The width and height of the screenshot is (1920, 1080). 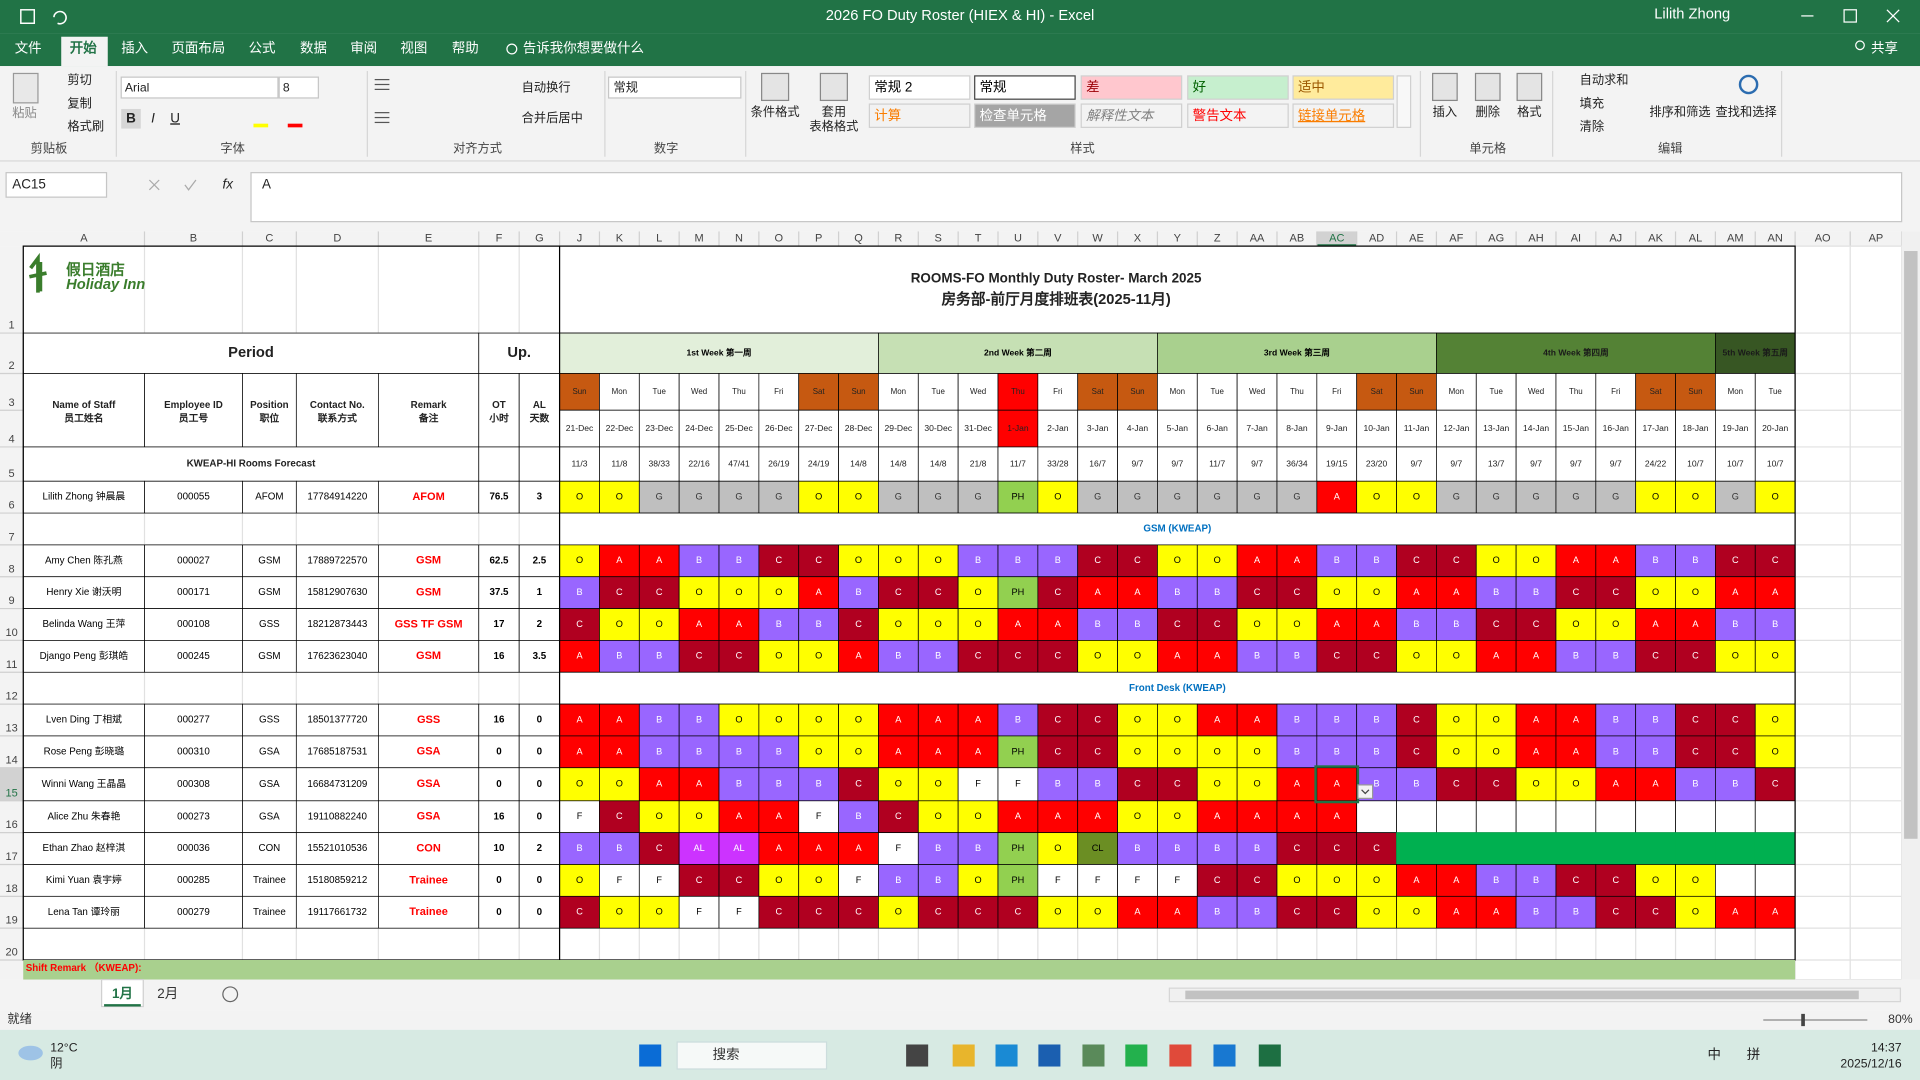 What do you see at coordinates (1735, 239) in the screenshot?
I see `column-letter: AM` at bounding box center [1735, 239].